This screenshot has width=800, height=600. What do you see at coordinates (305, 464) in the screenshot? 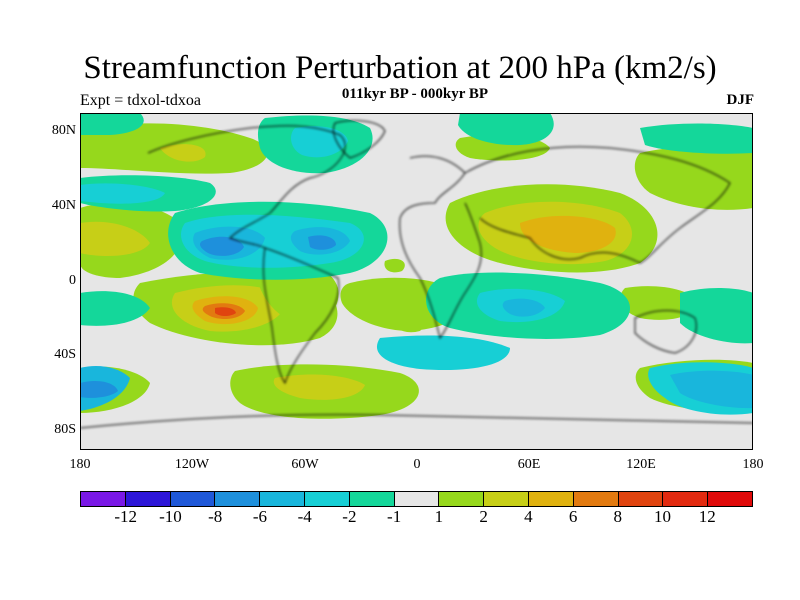
I see `lon-label-60w: 60W` at bounding box center [305, 464].